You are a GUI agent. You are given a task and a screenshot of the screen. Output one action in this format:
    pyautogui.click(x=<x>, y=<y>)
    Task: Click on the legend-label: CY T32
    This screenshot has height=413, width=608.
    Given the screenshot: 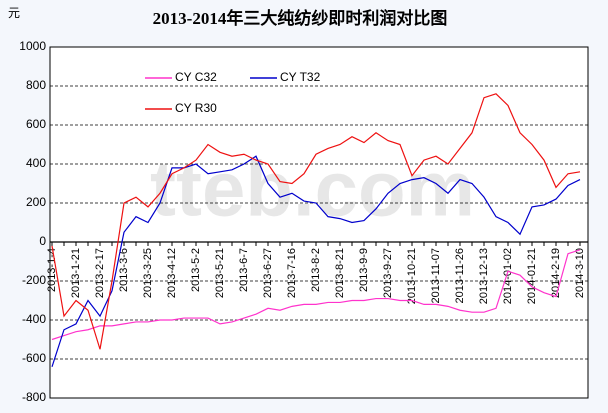 What is the action you would take?
    pyautogui.click(x=300, y=77)
    